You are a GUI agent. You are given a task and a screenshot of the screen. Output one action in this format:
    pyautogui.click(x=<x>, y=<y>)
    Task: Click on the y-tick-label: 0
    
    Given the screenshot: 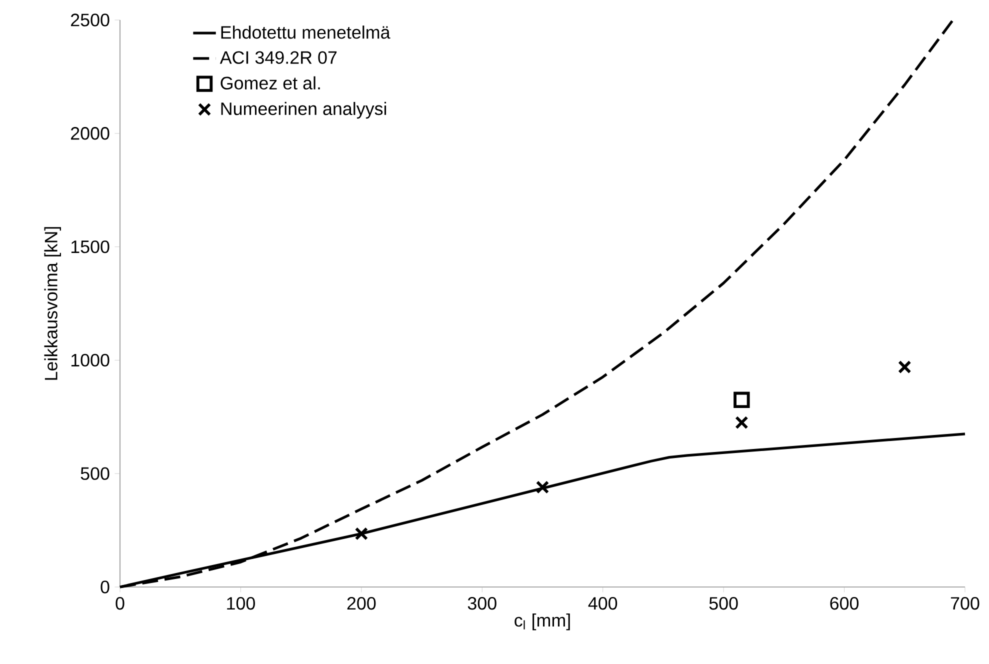 What is the action you would take?
    pyautogui.click(x=105, y=587)
    